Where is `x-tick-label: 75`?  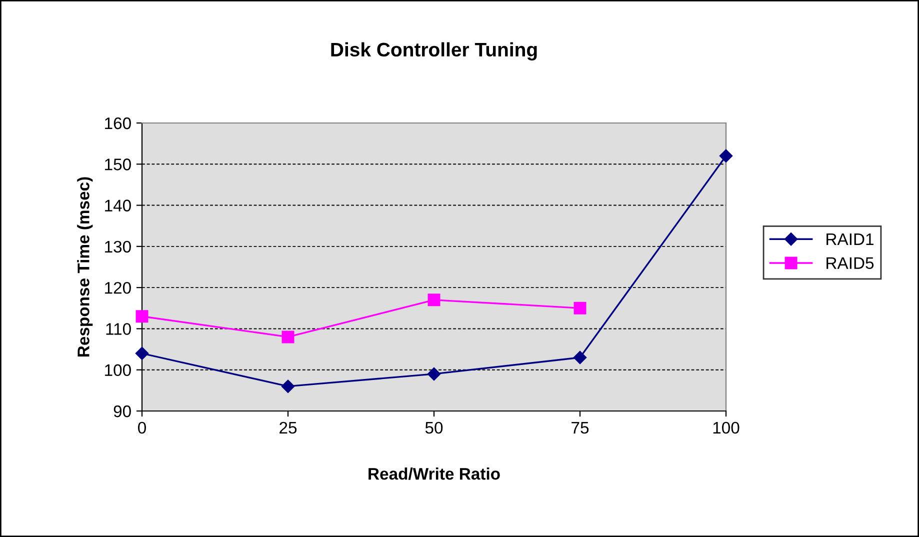
x-tick-label: 75 is located at coordinates (580, 428).